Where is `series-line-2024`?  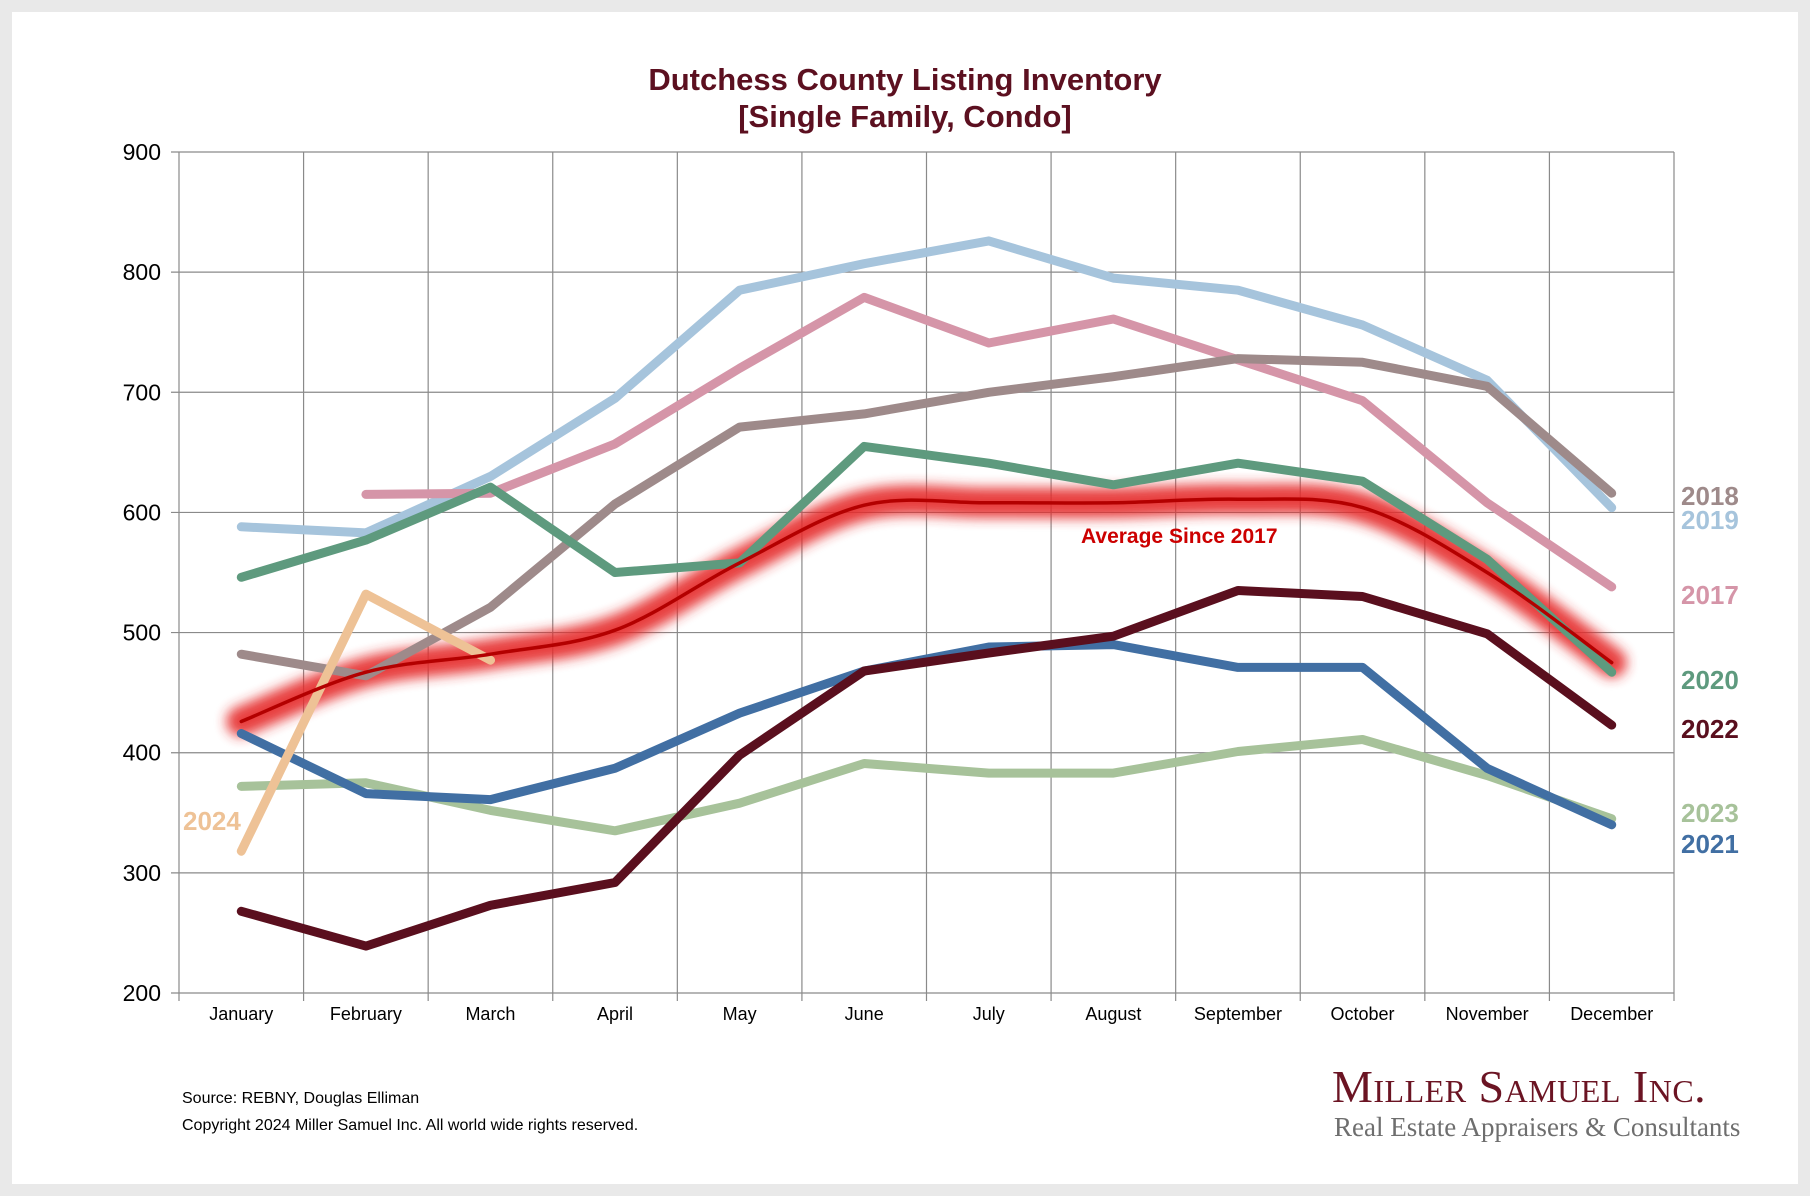 series-line-2024 is located at coordinates (365, 722).